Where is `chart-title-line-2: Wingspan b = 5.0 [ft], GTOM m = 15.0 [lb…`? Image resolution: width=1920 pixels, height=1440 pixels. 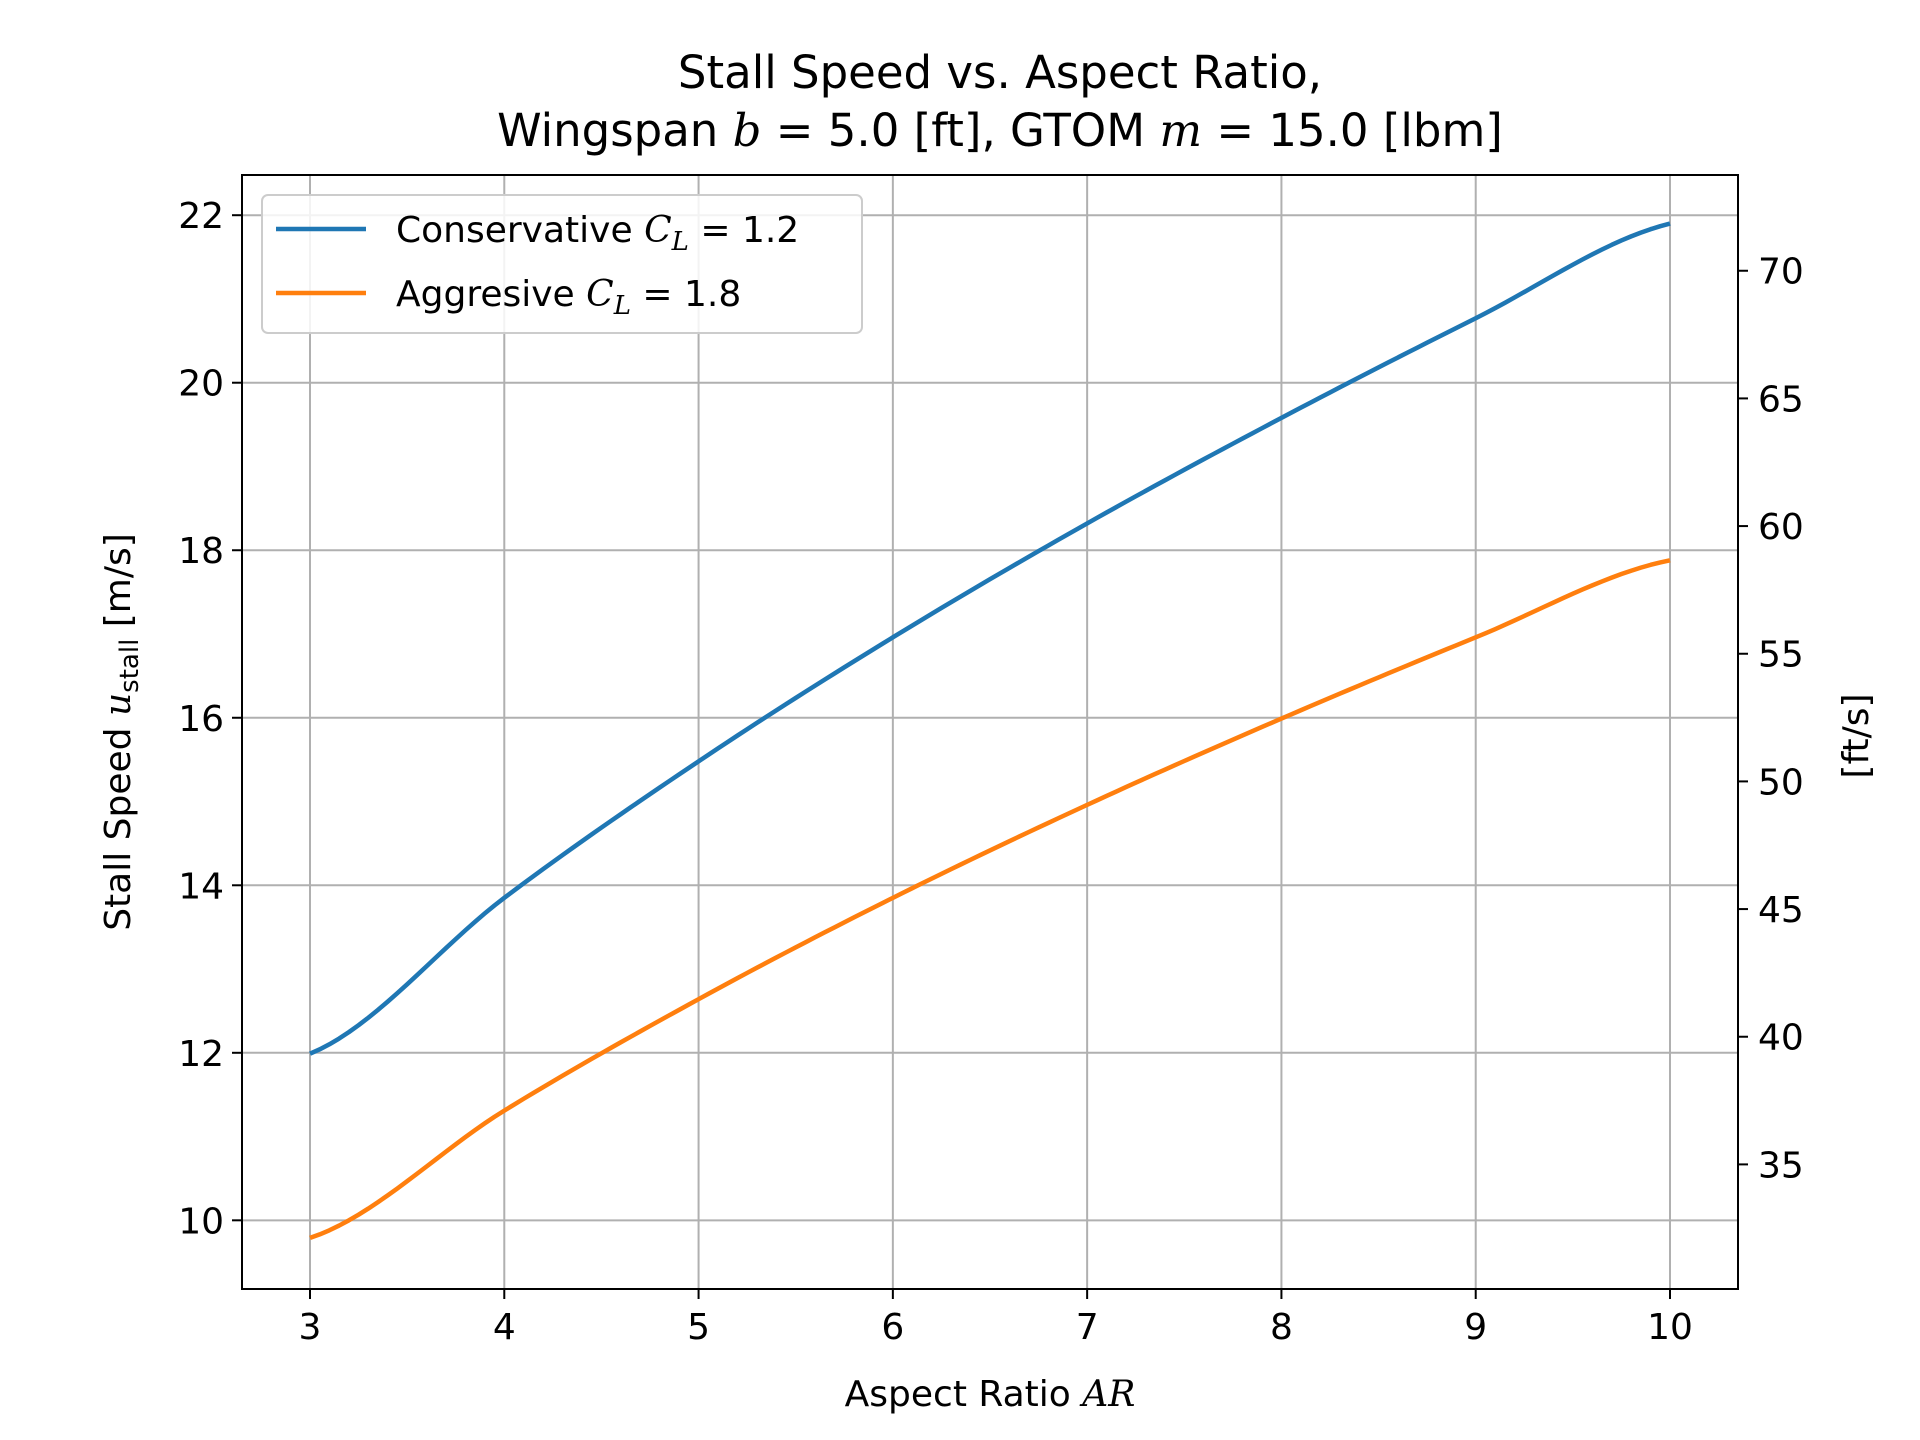 chart-title-line-2: Wingspan b = 5.0 [ft], GTOM m = 15.0 [lb… is located at coordinates (1000, 130).